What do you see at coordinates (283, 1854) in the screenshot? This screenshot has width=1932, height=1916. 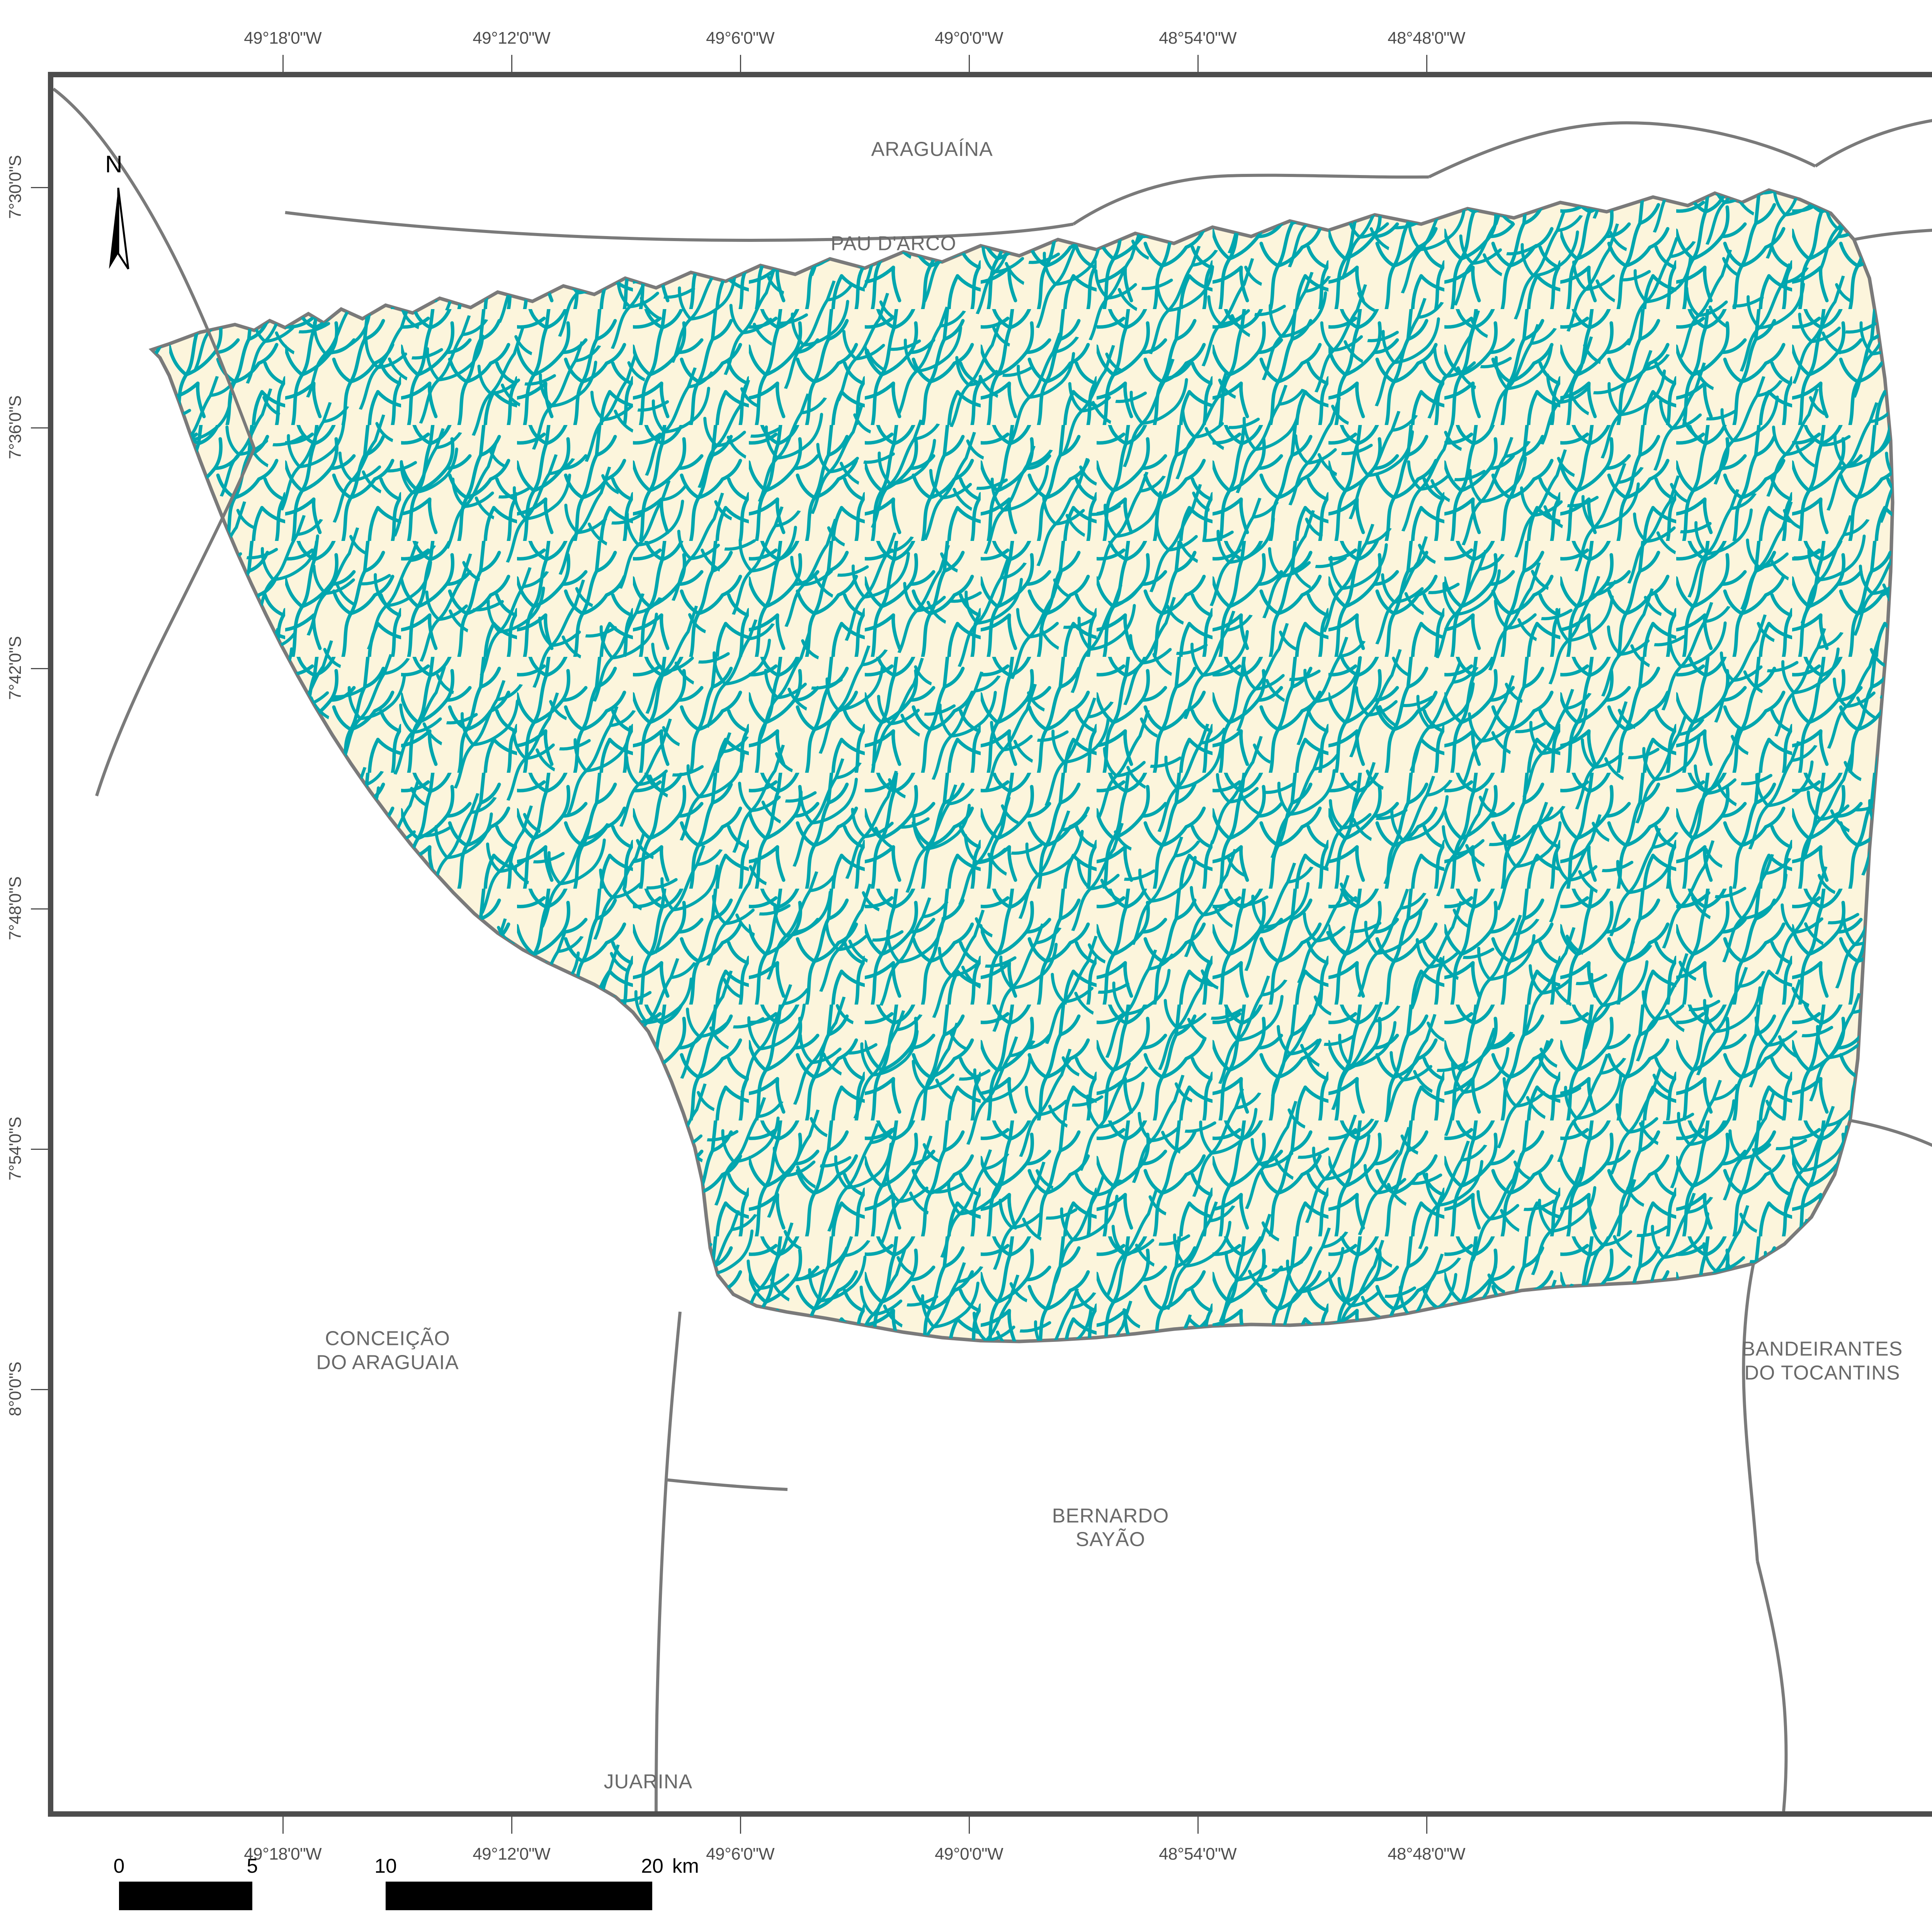 I see `lon-label-bottom-0: 49°18'0"W` at bounding box center [283, 1854].